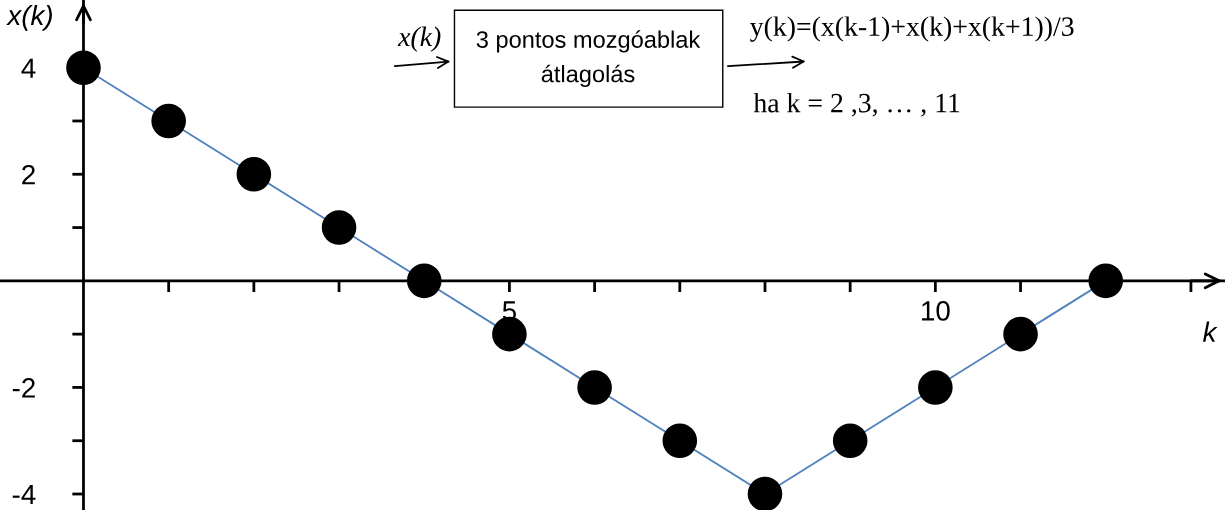 This screenshot has width=1225, height=510. Describe the element at coordinates (23, 388) in the screenshot. I see `y-tick-label: -2` at that location.